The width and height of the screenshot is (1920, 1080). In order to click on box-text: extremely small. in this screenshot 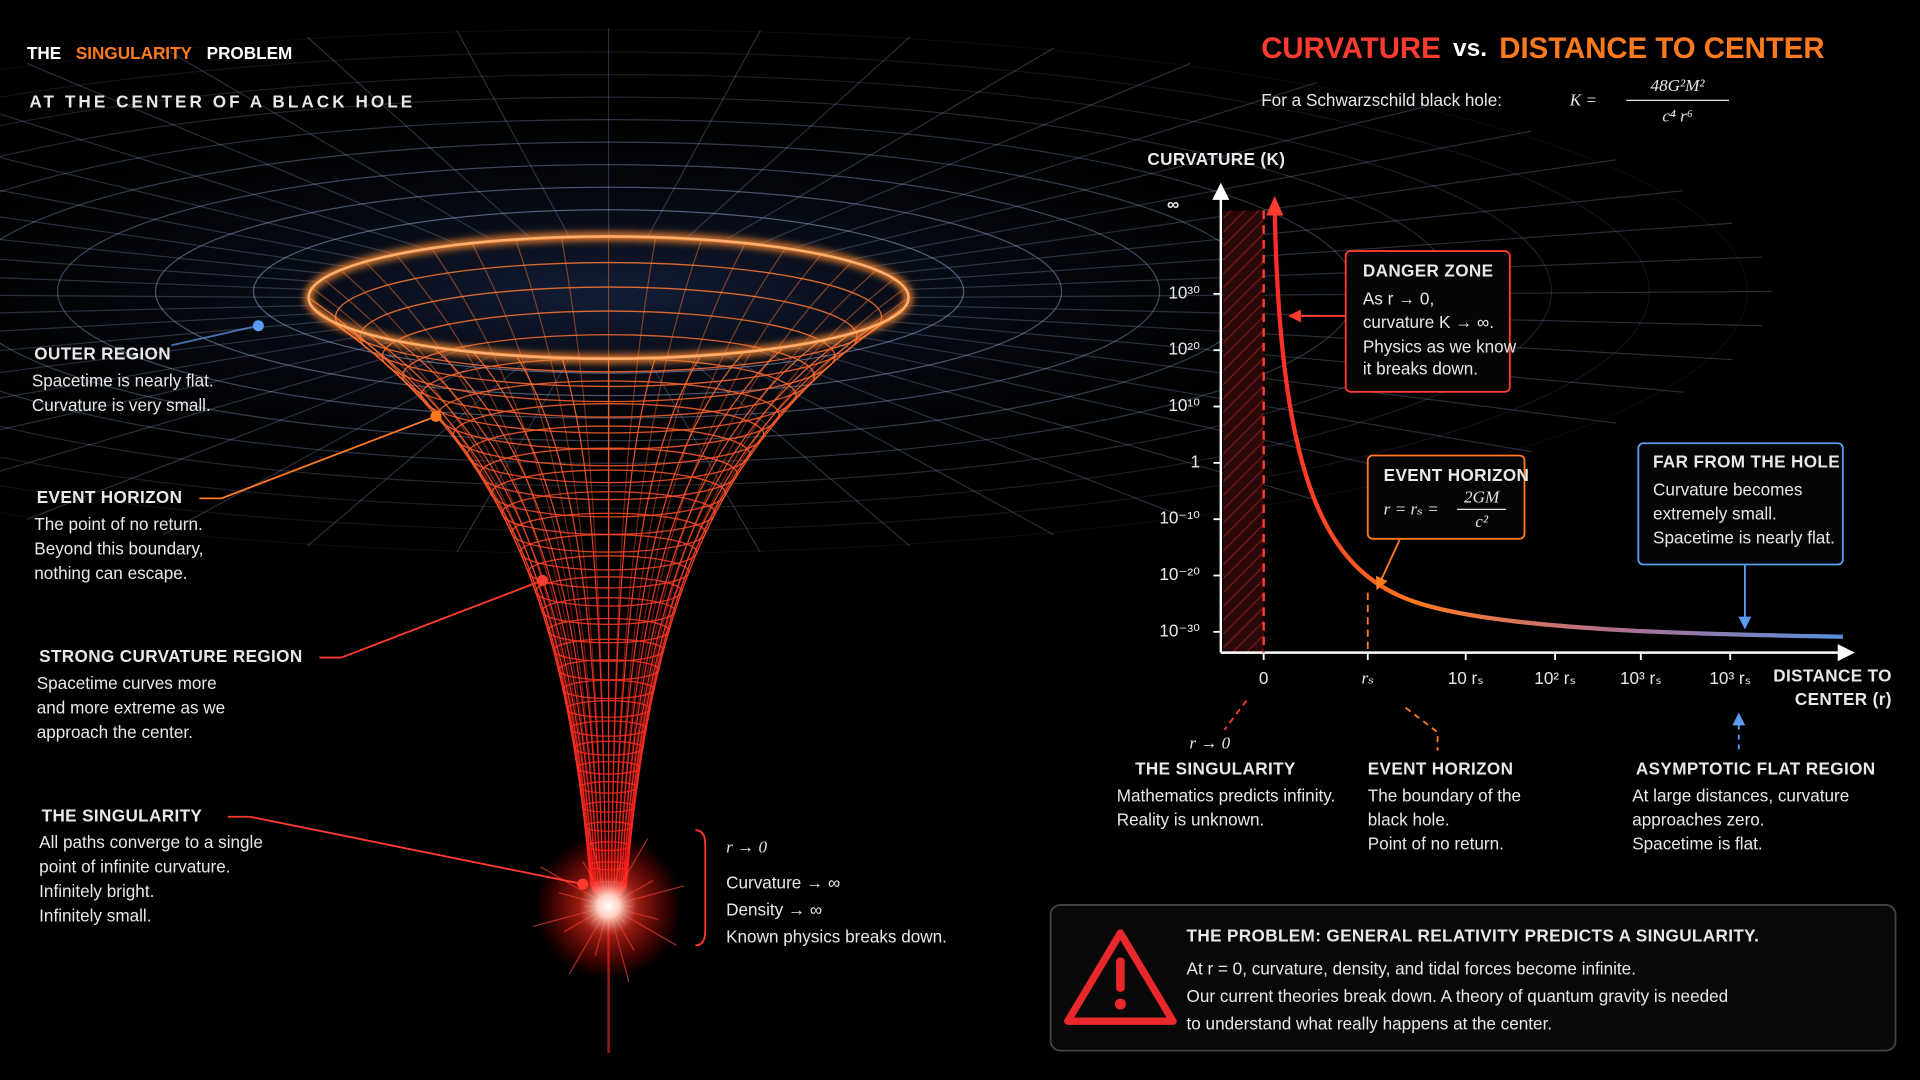, I will do `click(1715, 513)`.